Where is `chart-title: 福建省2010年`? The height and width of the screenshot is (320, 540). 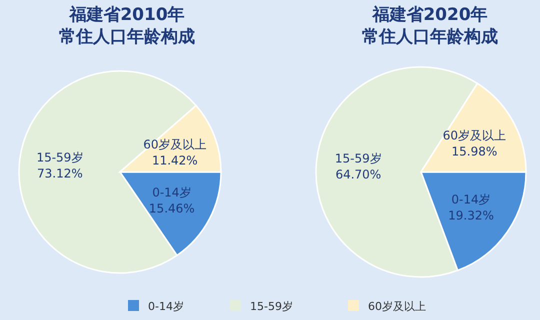 chart-title: 福建省2010年 is located at coordinates (126, 15).